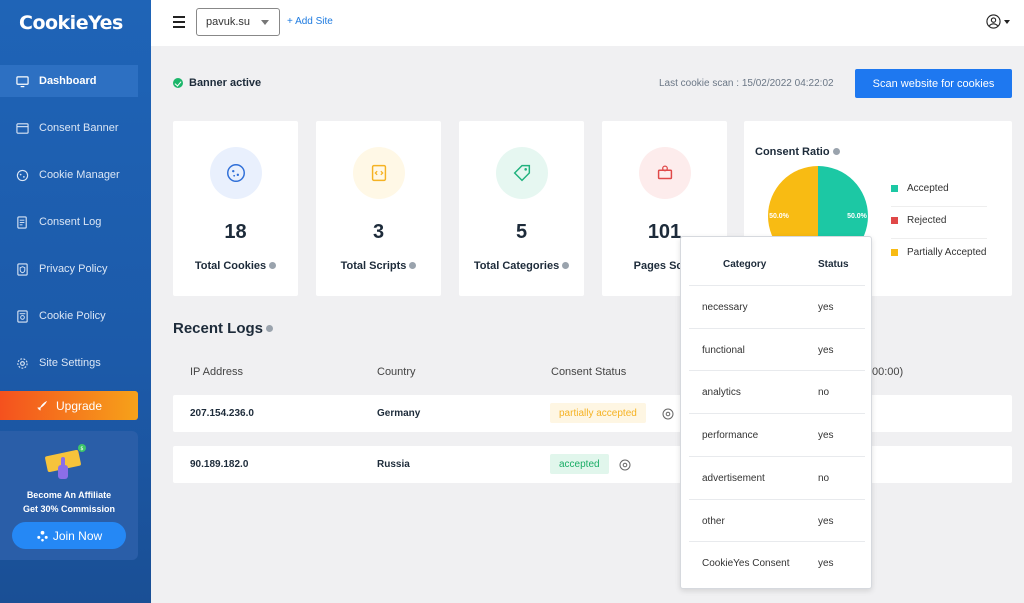 The width and height of the screenshot is (1024, 603). What do you see at coordinates (579, 464) in the screenshot?
I see `status-badge: accepted` at bounding box center [579, 464].